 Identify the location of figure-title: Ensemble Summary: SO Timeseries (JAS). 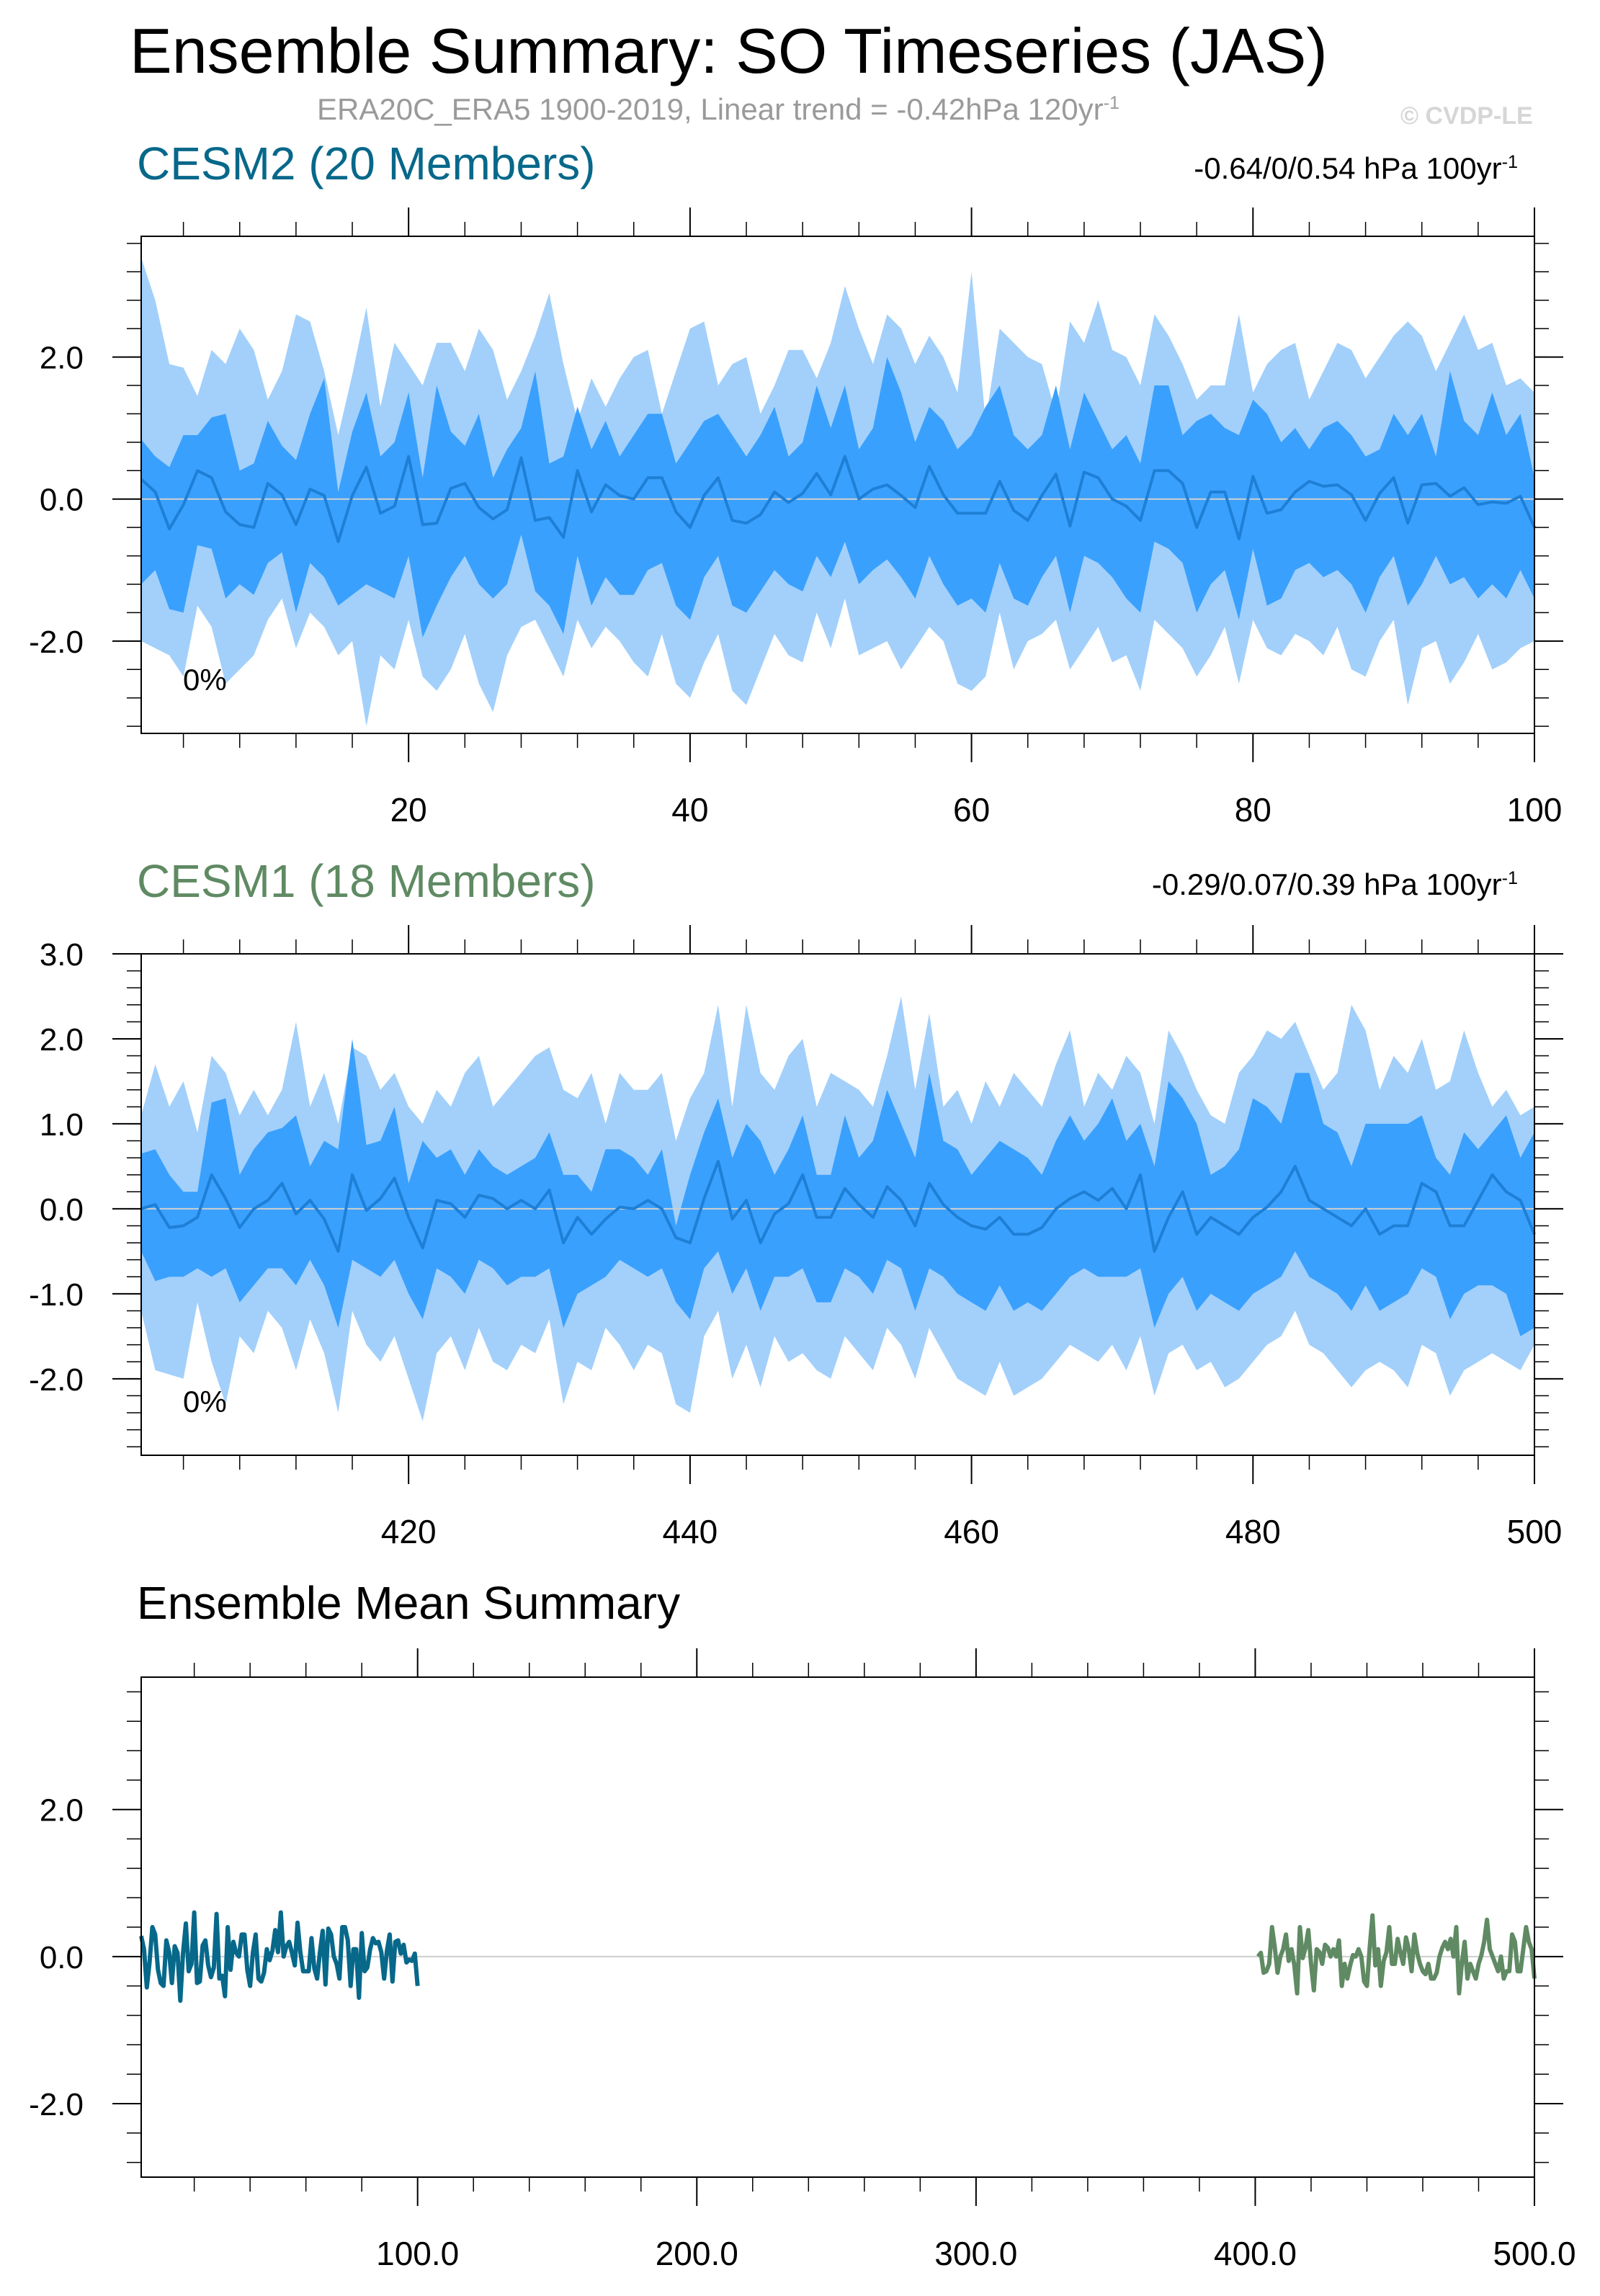
(729, 50).